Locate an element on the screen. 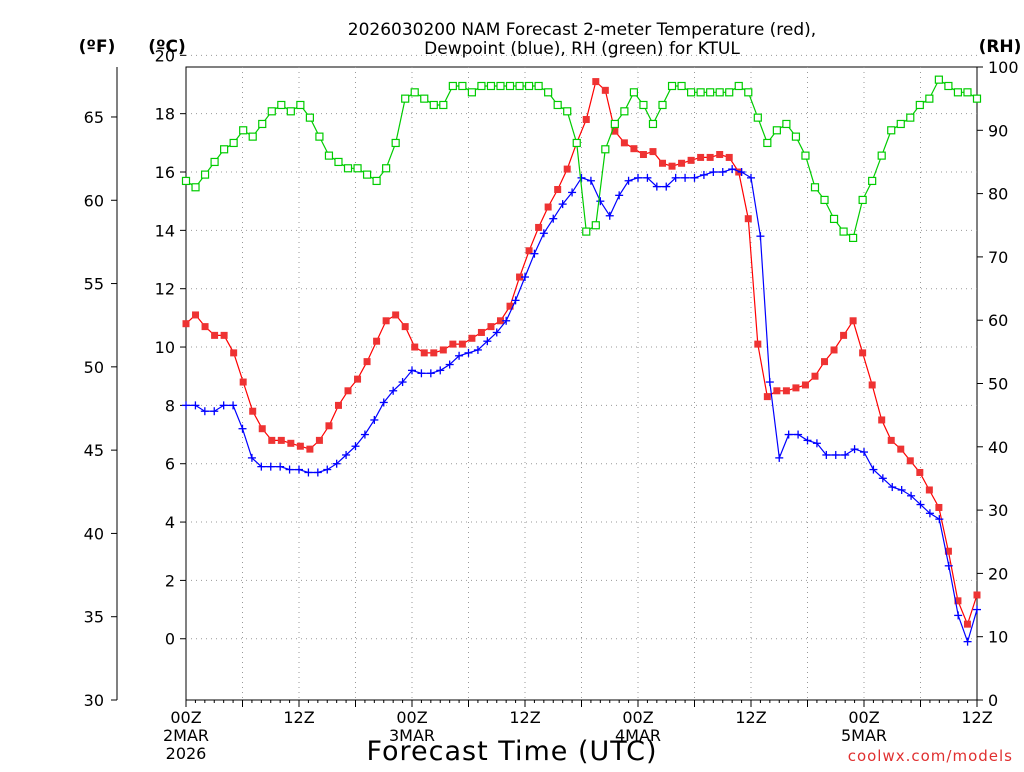  fahrenheit-tick-label: 65 is located at coordinates (94, 117).